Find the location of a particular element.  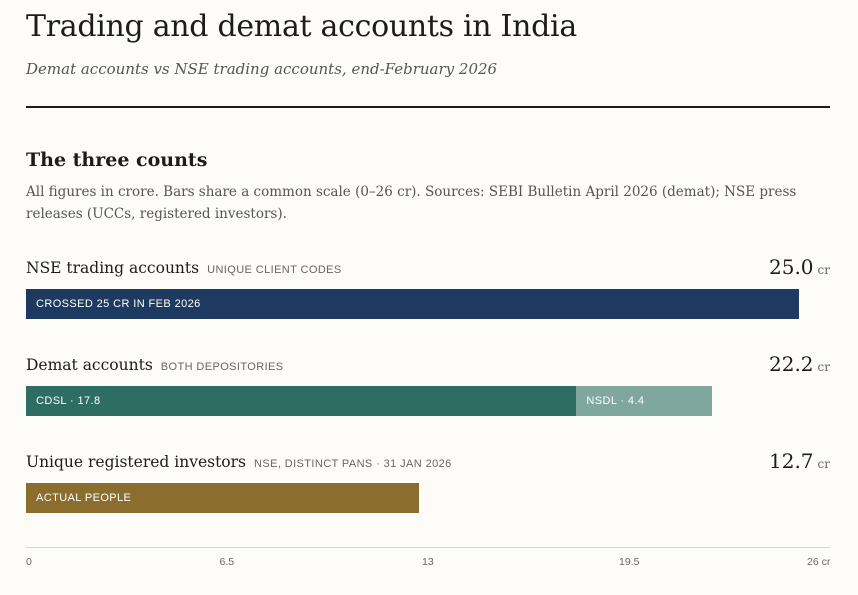

row-value: 22.2 cr is located at coordinates (799, 364).